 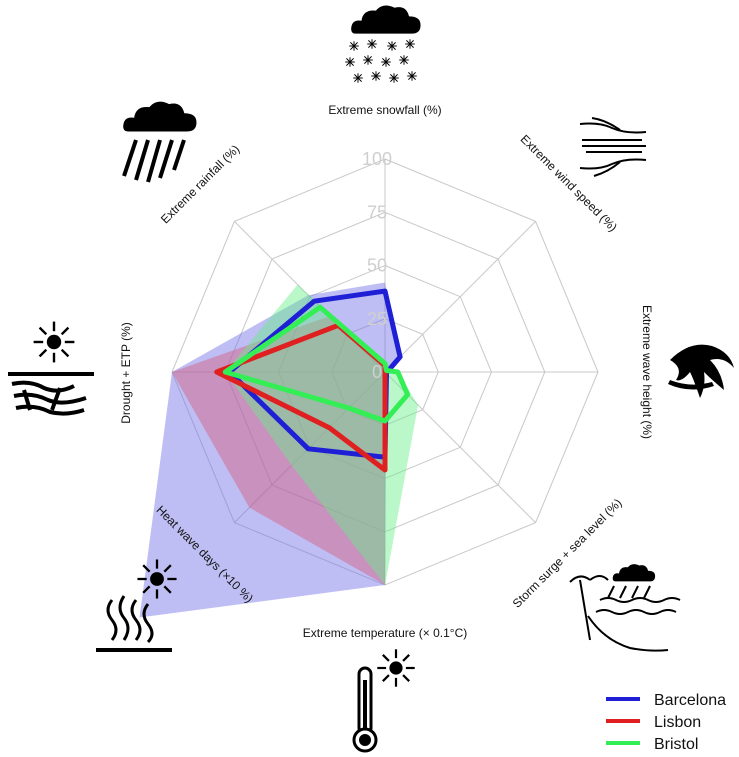 I want to click on legend: Barcelona Lisbon Bristol, so click(x=666, y=722).